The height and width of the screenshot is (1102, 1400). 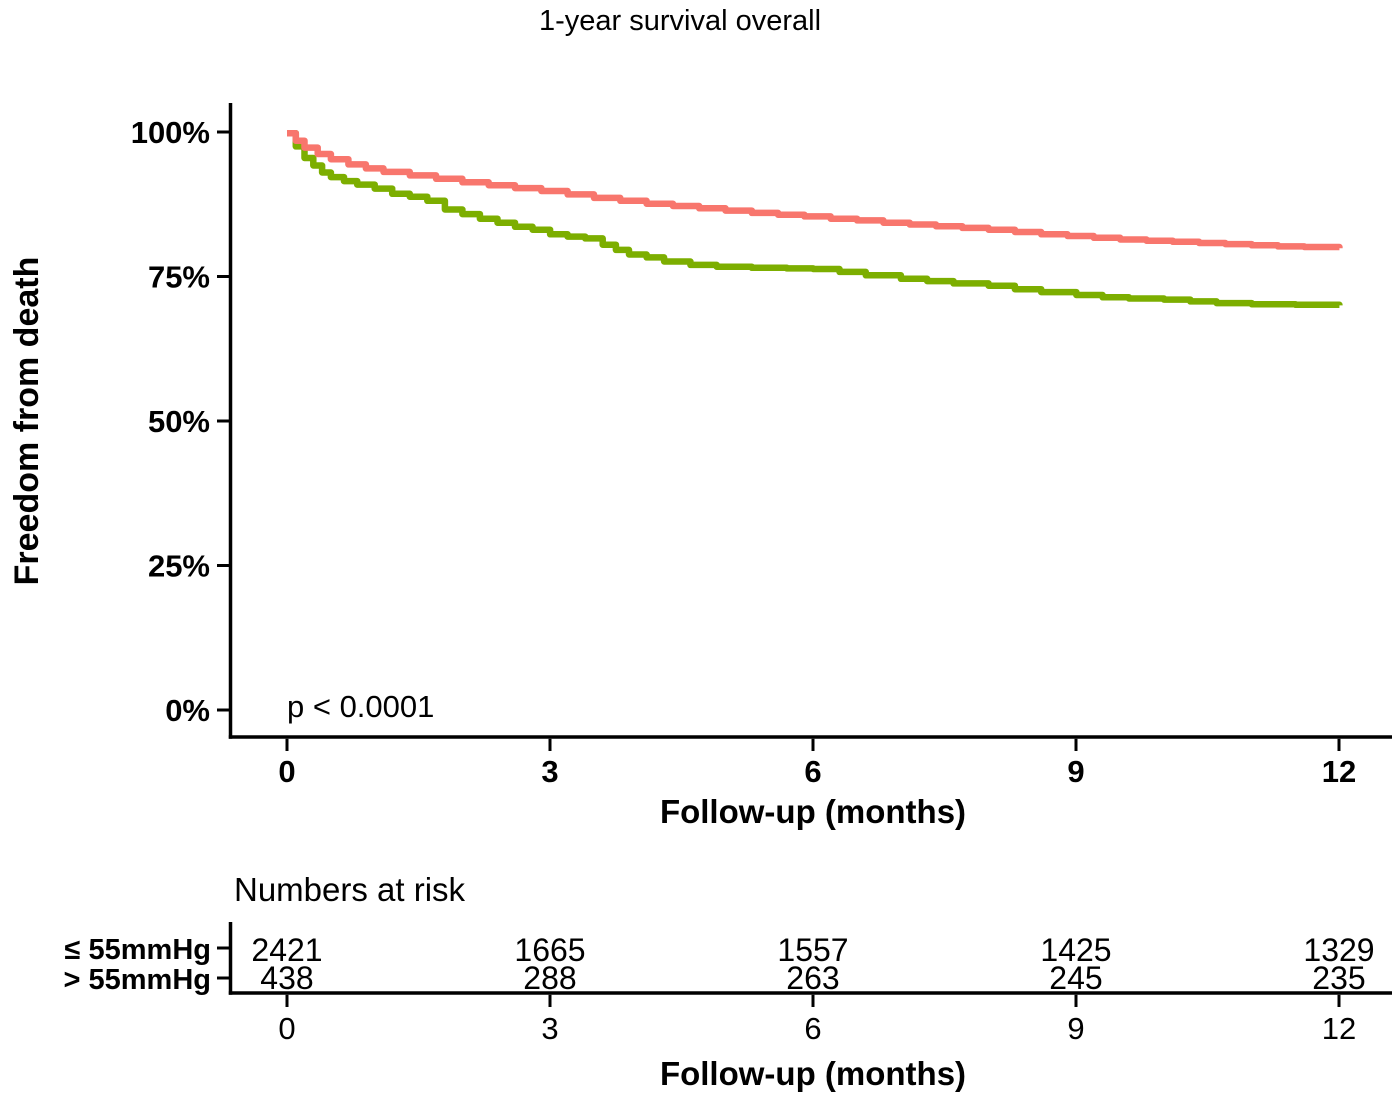 What do you see at coordinates (170, 132) in the screenshot?
I see `y-tick-label-100: 100%` at bounding box center [170, 132].